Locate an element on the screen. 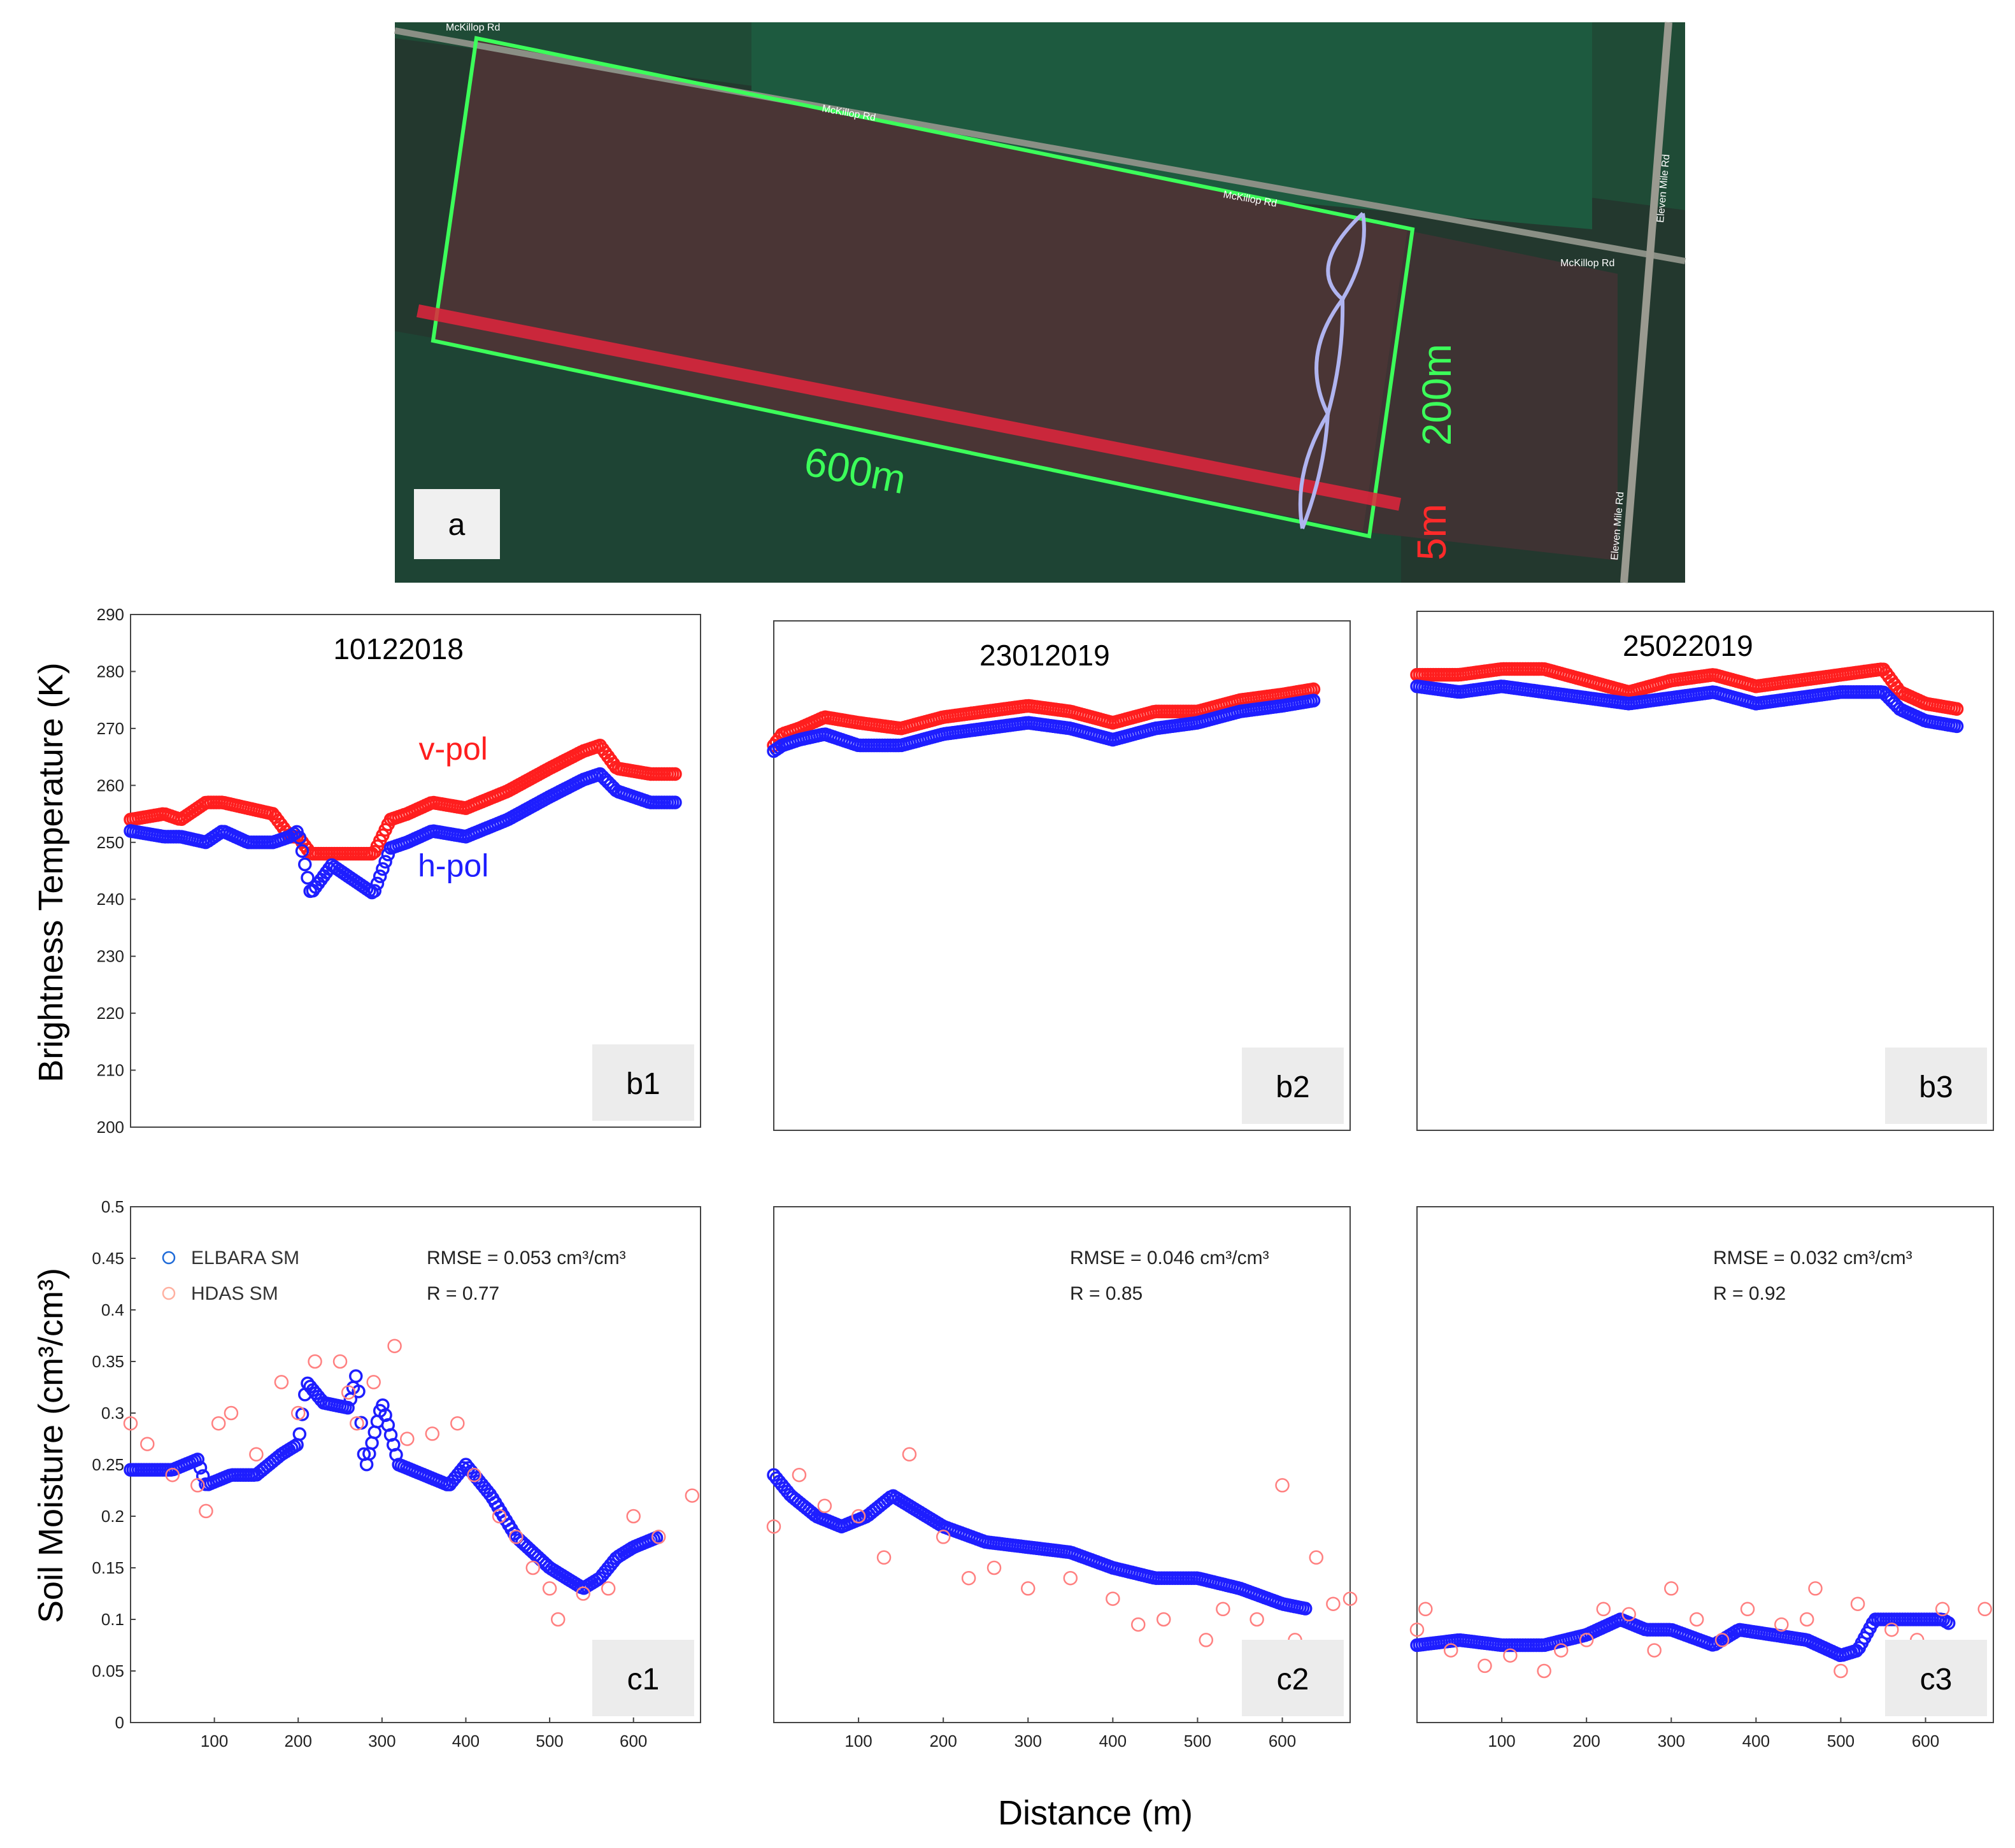 This screenshot has height=1848, width=2015. panel-label: b1 is located at coordinates (643, 1084).